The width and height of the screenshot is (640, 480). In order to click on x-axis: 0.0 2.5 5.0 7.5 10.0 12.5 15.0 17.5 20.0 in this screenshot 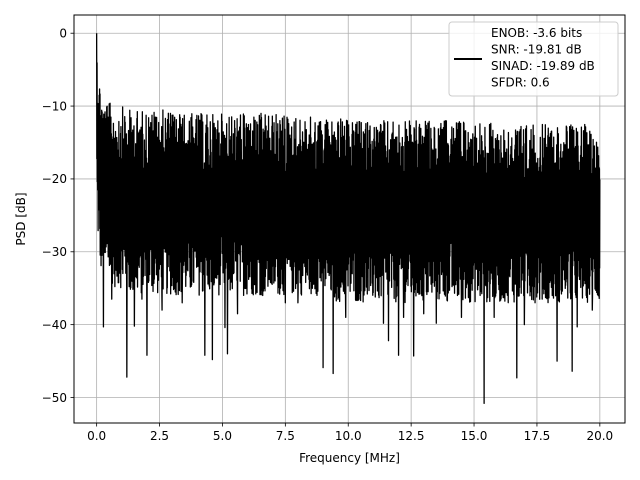, I will do `click(350, 433)`.